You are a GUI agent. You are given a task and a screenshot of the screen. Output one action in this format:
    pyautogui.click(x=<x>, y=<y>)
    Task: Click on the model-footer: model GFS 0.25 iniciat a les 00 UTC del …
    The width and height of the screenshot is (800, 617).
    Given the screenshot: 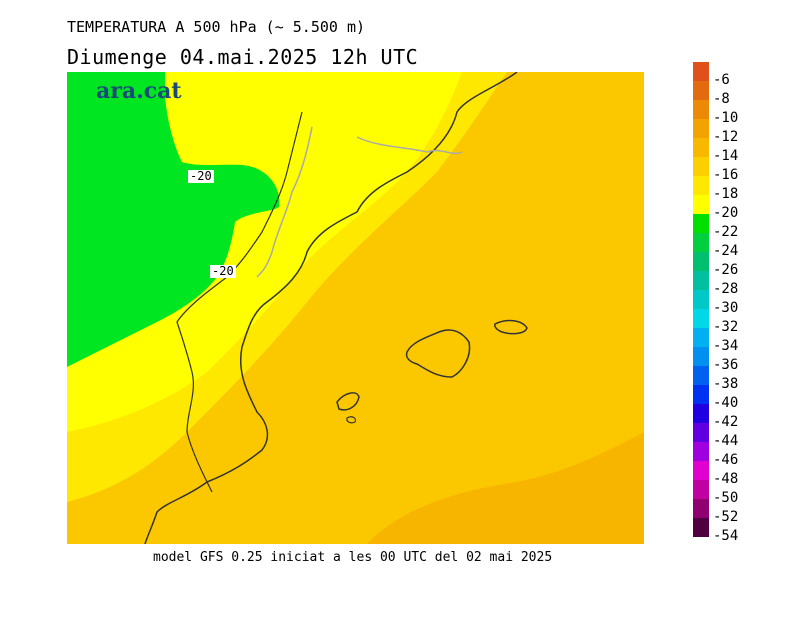 What is the action you would take?
    pyautogui.click(x=353, y=557)
    